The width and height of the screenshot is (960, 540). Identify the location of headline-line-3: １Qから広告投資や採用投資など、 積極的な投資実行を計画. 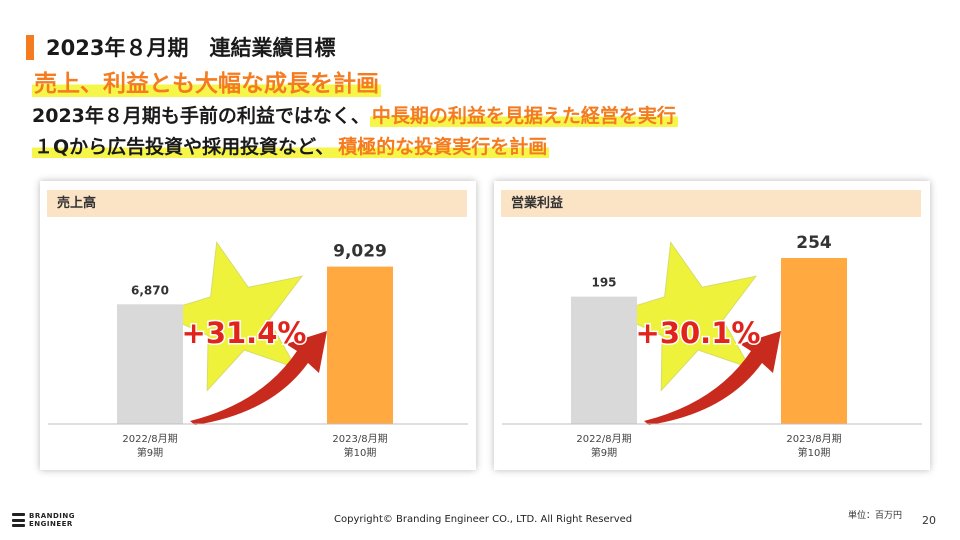
(291, 147).